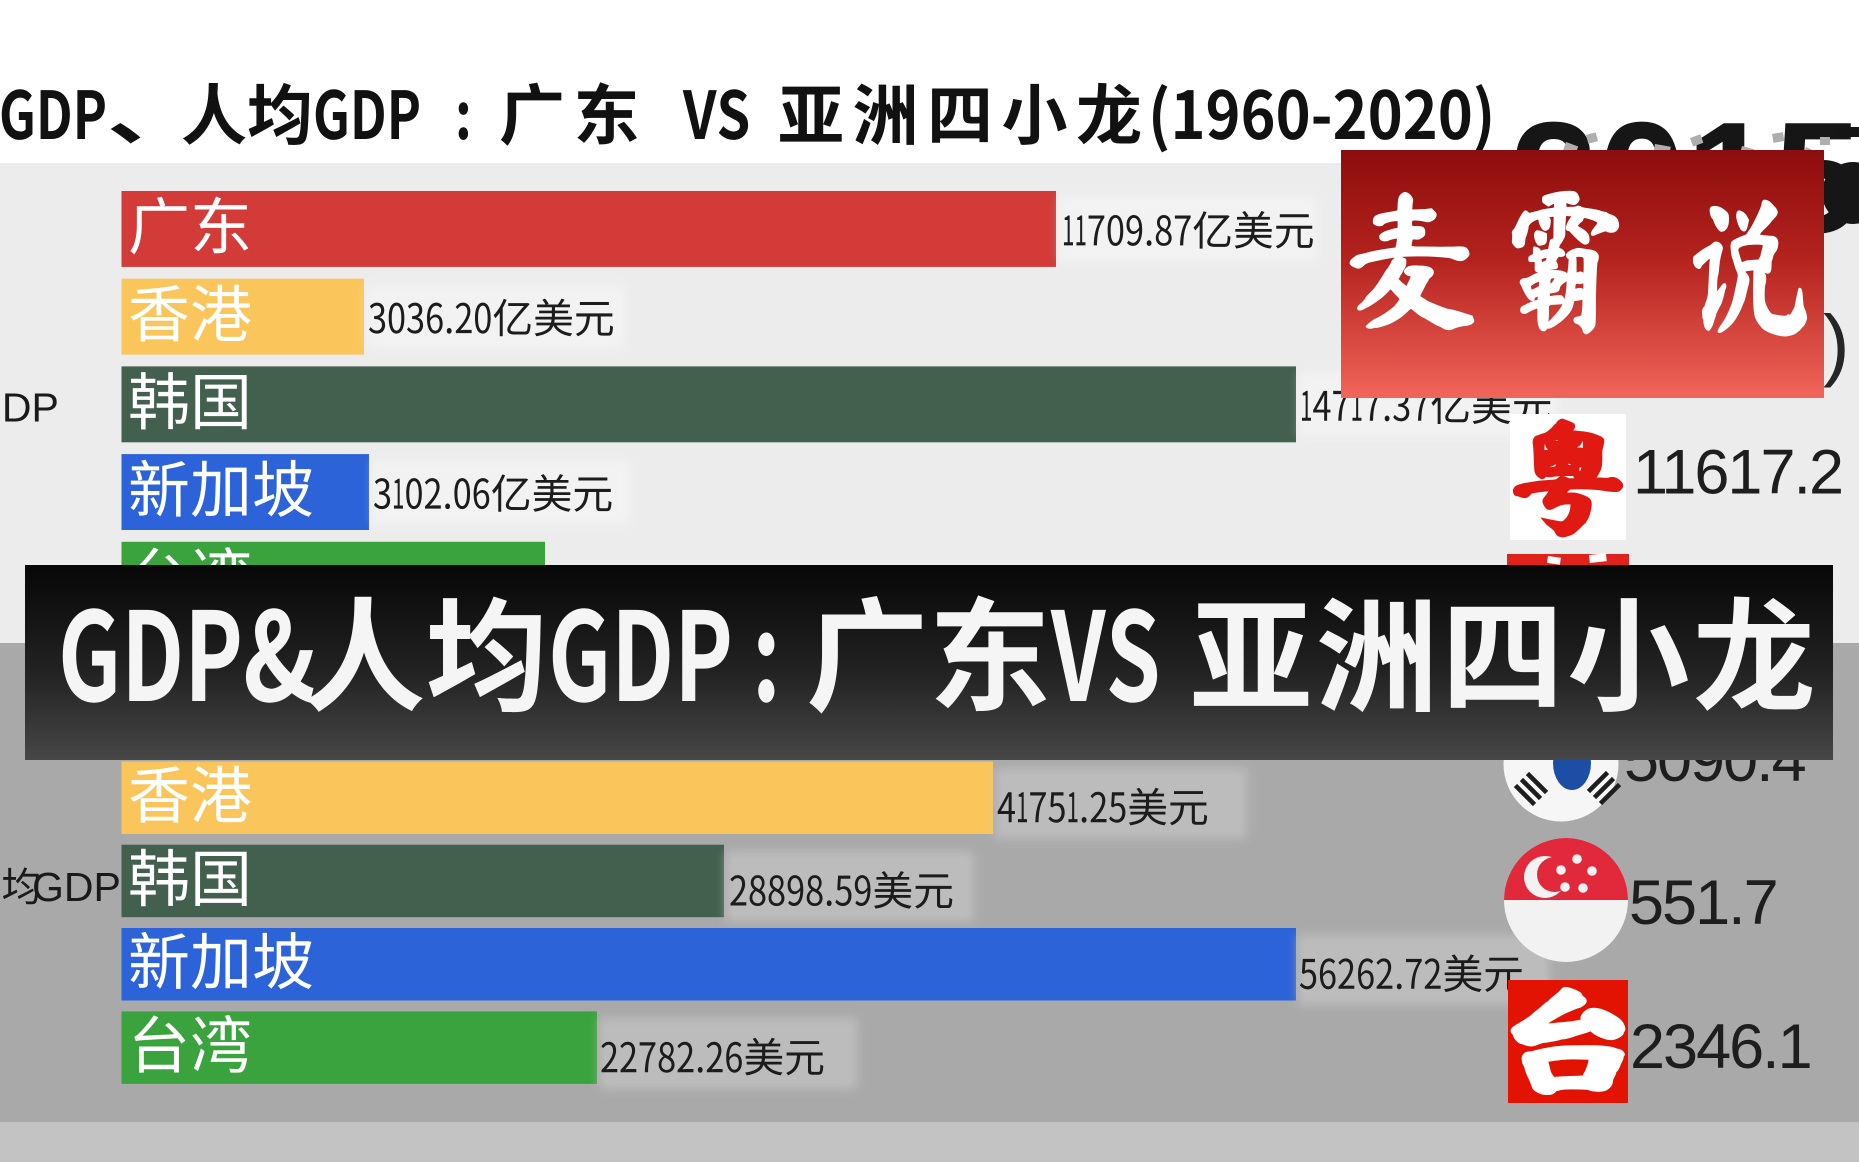 The width and height of the screenshot is (1859, 1162). Describe the element at coordinates (1703, 903) in the screenshot. I see `svg-text: 551.7` at that location.